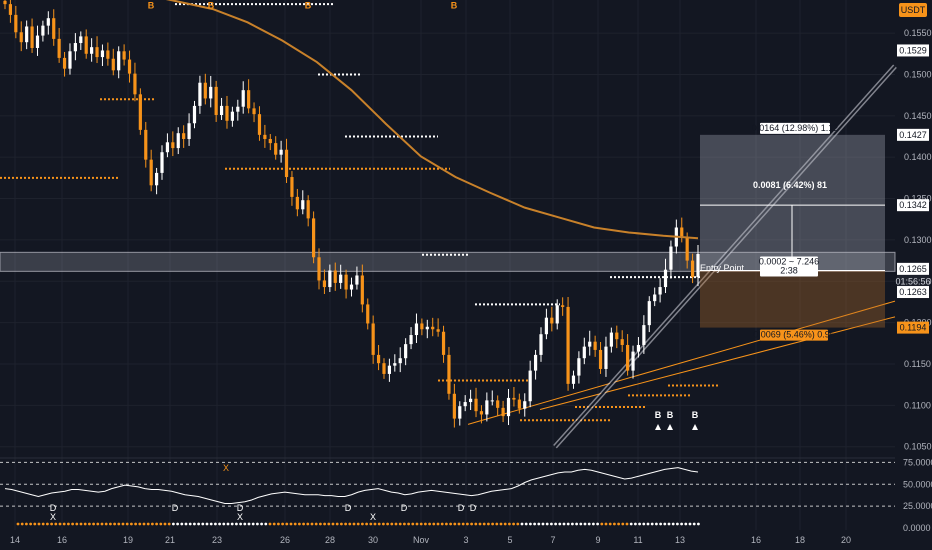 The width and height of the screenshot is (932, 550). What do you see at coordinates (913, 269) in the screenshot?
I see `price-tag-3: 0.1265` at bounding box center [913, 269].